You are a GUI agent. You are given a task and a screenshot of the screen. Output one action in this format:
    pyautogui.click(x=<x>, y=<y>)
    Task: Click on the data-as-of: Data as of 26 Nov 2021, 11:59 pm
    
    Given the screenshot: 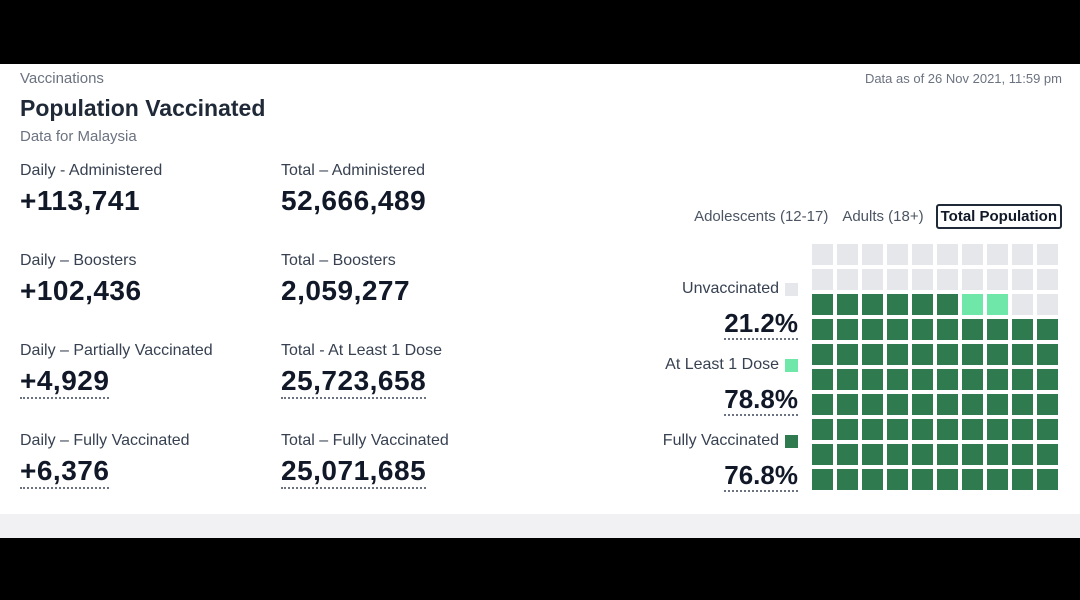 What is the action you would take?
    pyautogui.click(x=963, y=78)
    